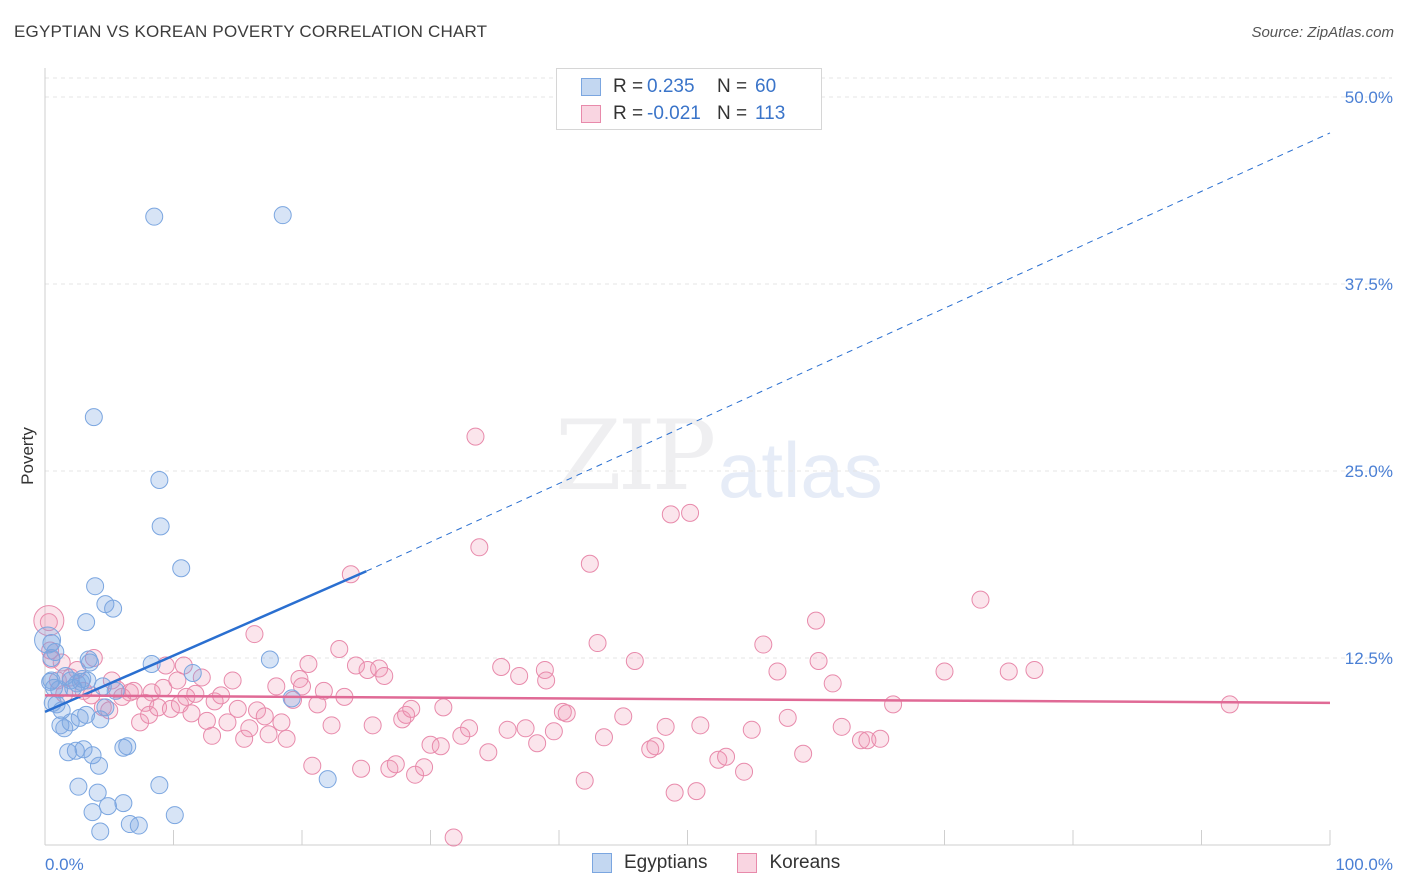  What do you see at coordinates (628, 86) in the screenshot?
I see `legend-r-label: R =` at bounding box center [628, 86].